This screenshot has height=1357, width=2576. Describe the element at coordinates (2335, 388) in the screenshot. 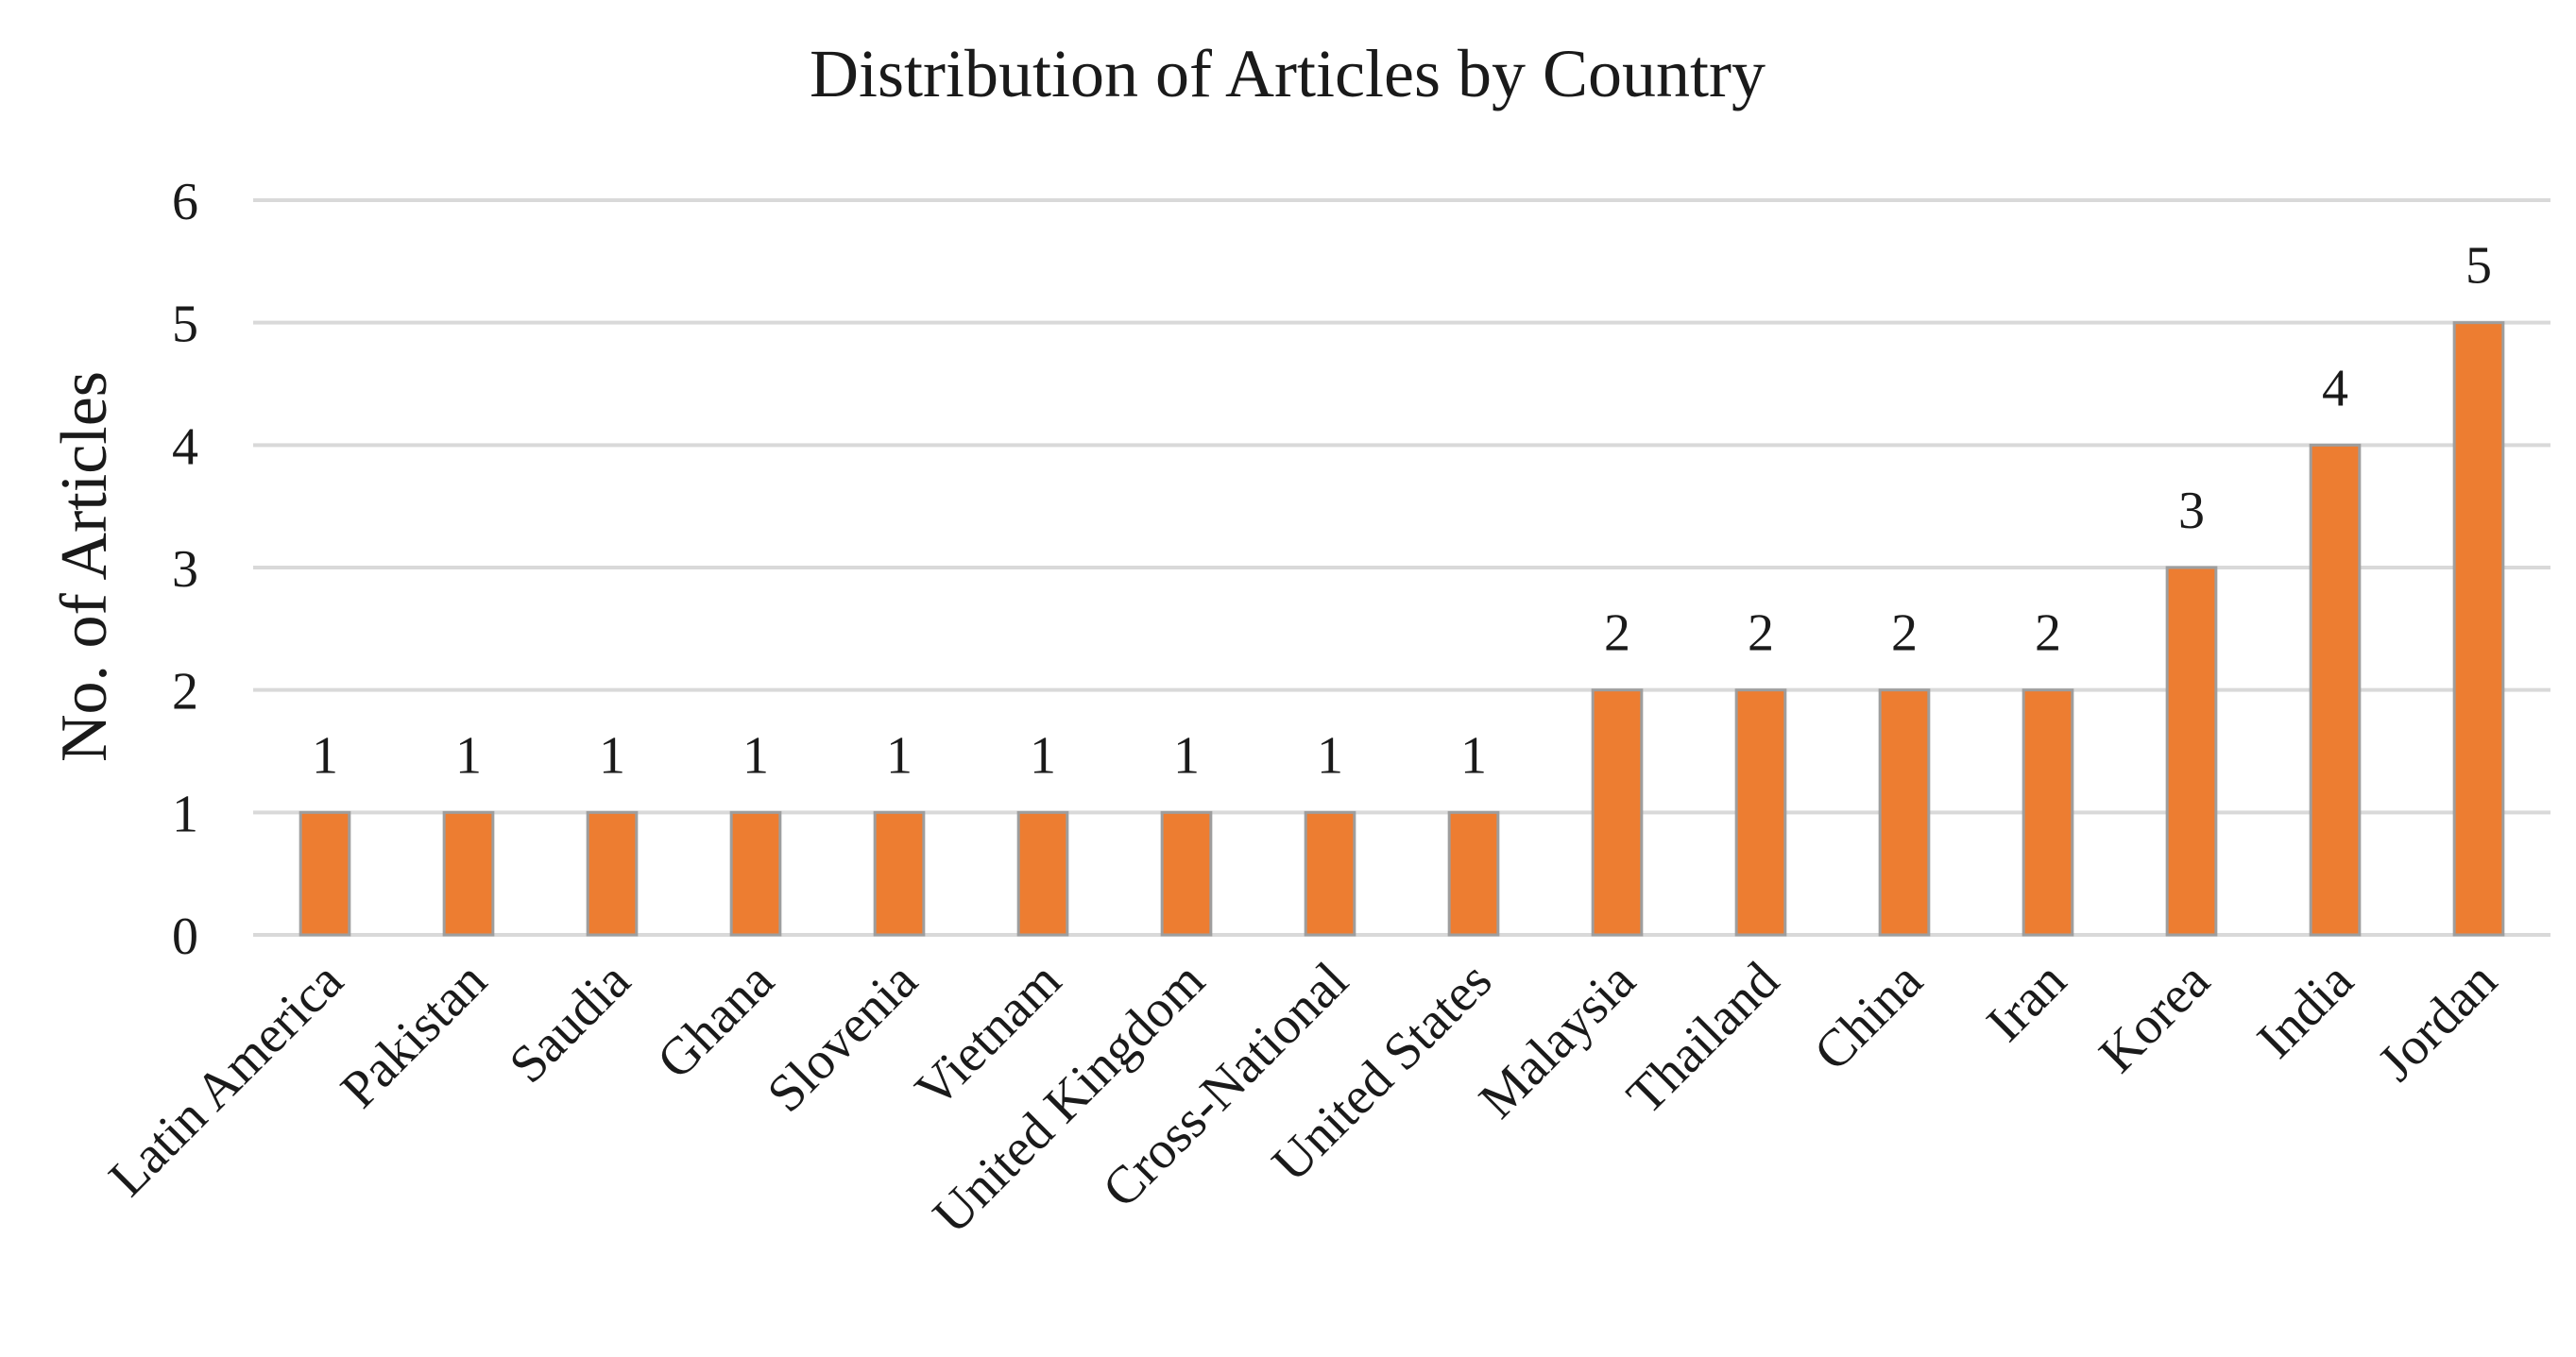

I see `data-label: 4` at that location.